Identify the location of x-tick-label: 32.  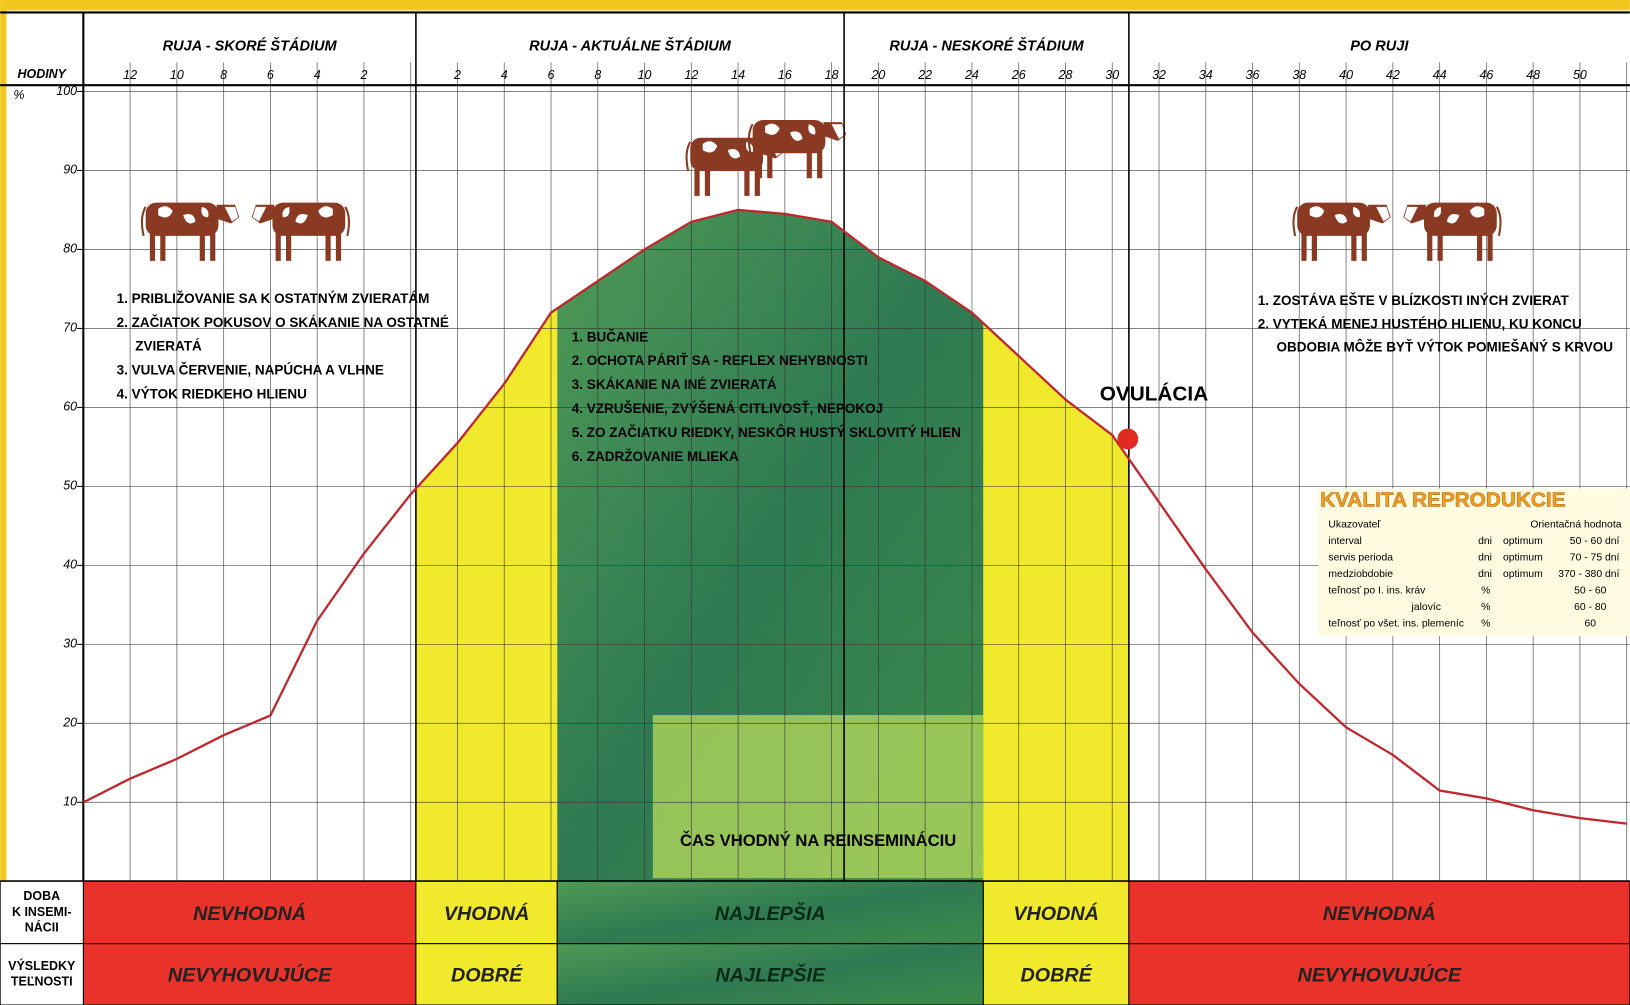
(1159, 75).